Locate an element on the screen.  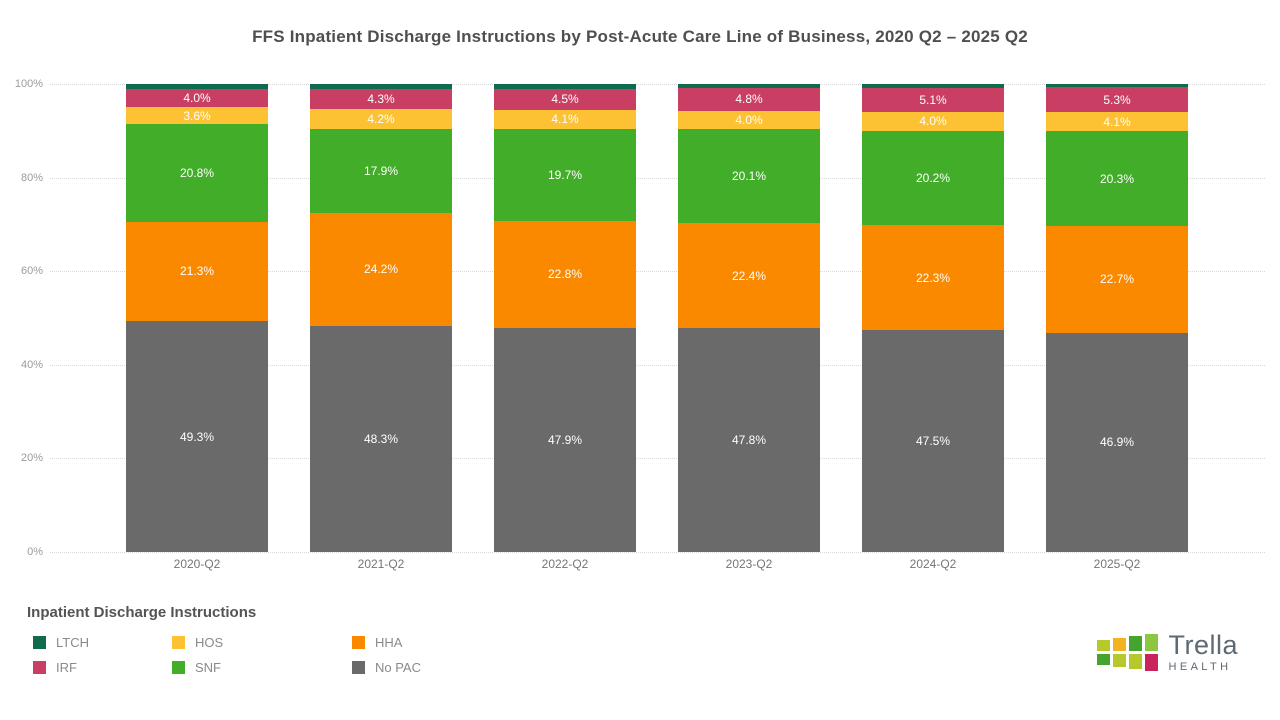
bar-segment-value-label: 24.2% is located at coordinates (381, 269).